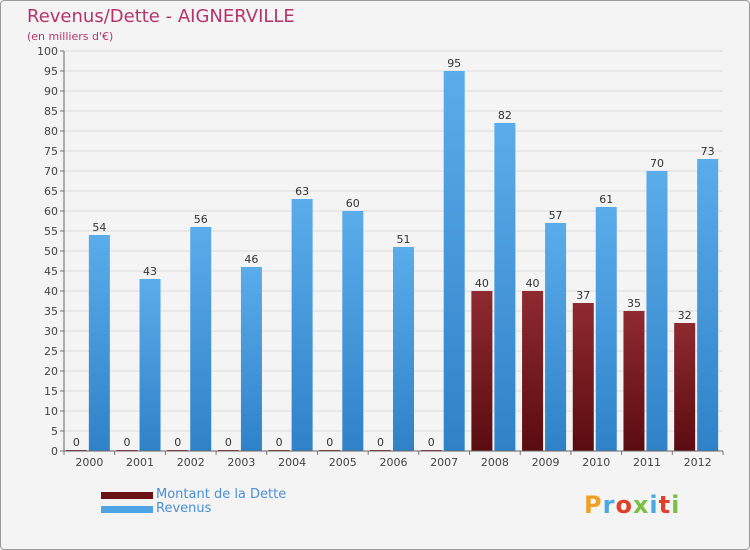  What do you see at coordinates (99, 343) in the screenshot?
I see `bar-revenus-2000` at bounding box center [99, 343].